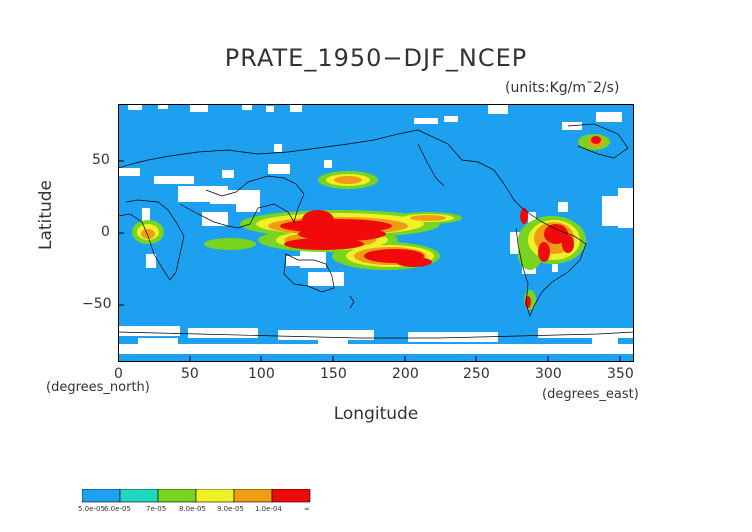 This screenshot has width=752, height=532. What do you see at coordinates (261, 374) in the screenshot?
I see `x-tick-label: 100` at bounding box center [261, 374].